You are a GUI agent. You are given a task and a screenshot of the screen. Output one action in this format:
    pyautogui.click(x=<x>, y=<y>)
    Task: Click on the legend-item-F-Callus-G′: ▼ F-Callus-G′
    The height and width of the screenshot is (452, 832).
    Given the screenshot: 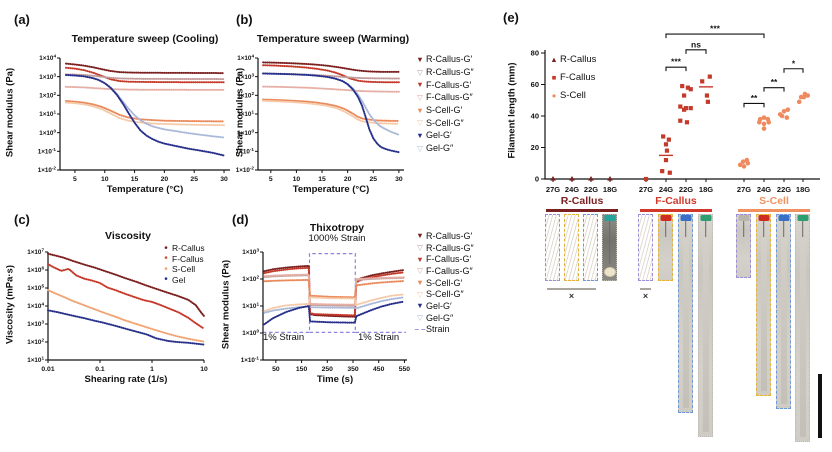 What is the action you would take?
    pyautogui.click(x=444, y=84)
    